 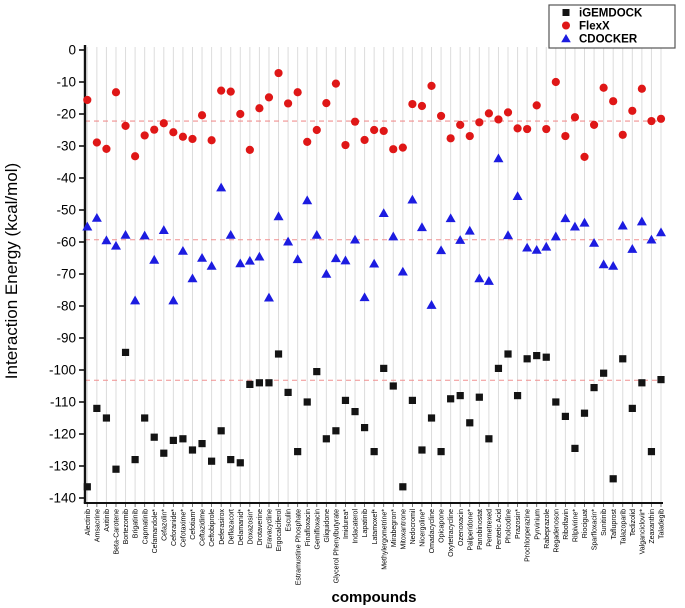 I want to click on x-category-label: Ceforanide*, so click(x=174, y=527).